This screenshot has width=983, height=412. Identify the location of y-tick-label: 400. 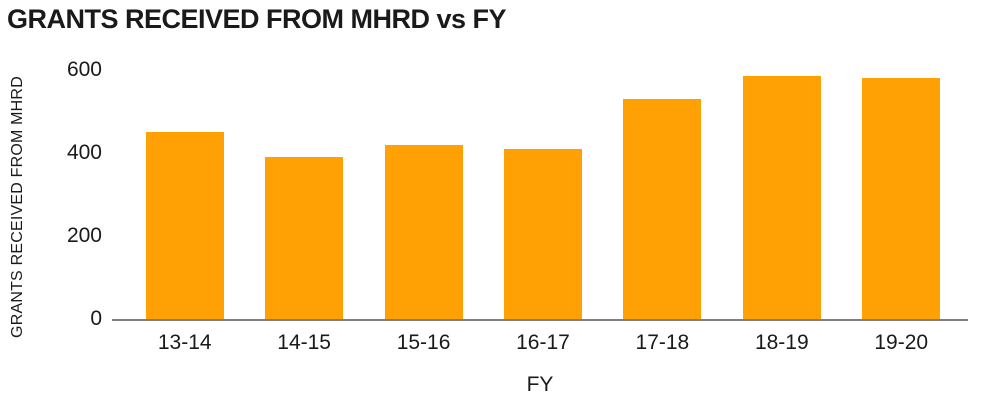
(84, 152).